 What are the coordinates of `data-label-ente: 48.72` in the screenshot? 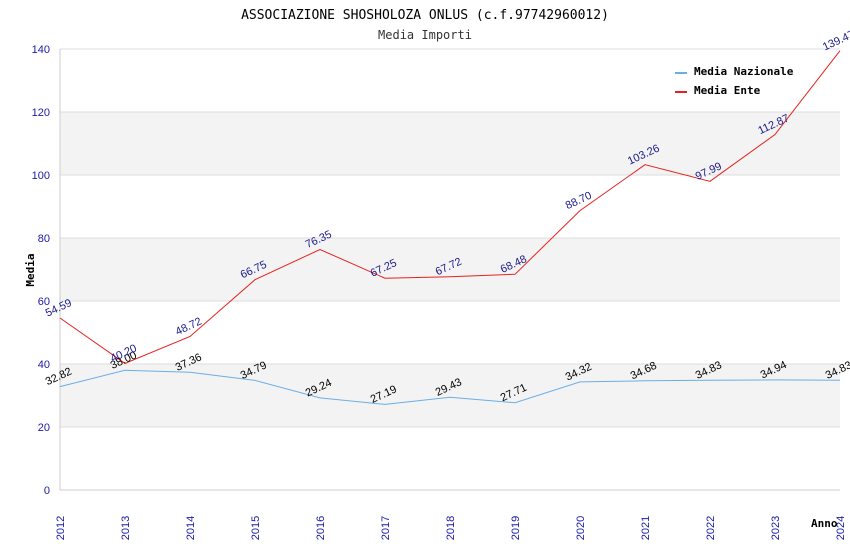 It's located at (189, 327).